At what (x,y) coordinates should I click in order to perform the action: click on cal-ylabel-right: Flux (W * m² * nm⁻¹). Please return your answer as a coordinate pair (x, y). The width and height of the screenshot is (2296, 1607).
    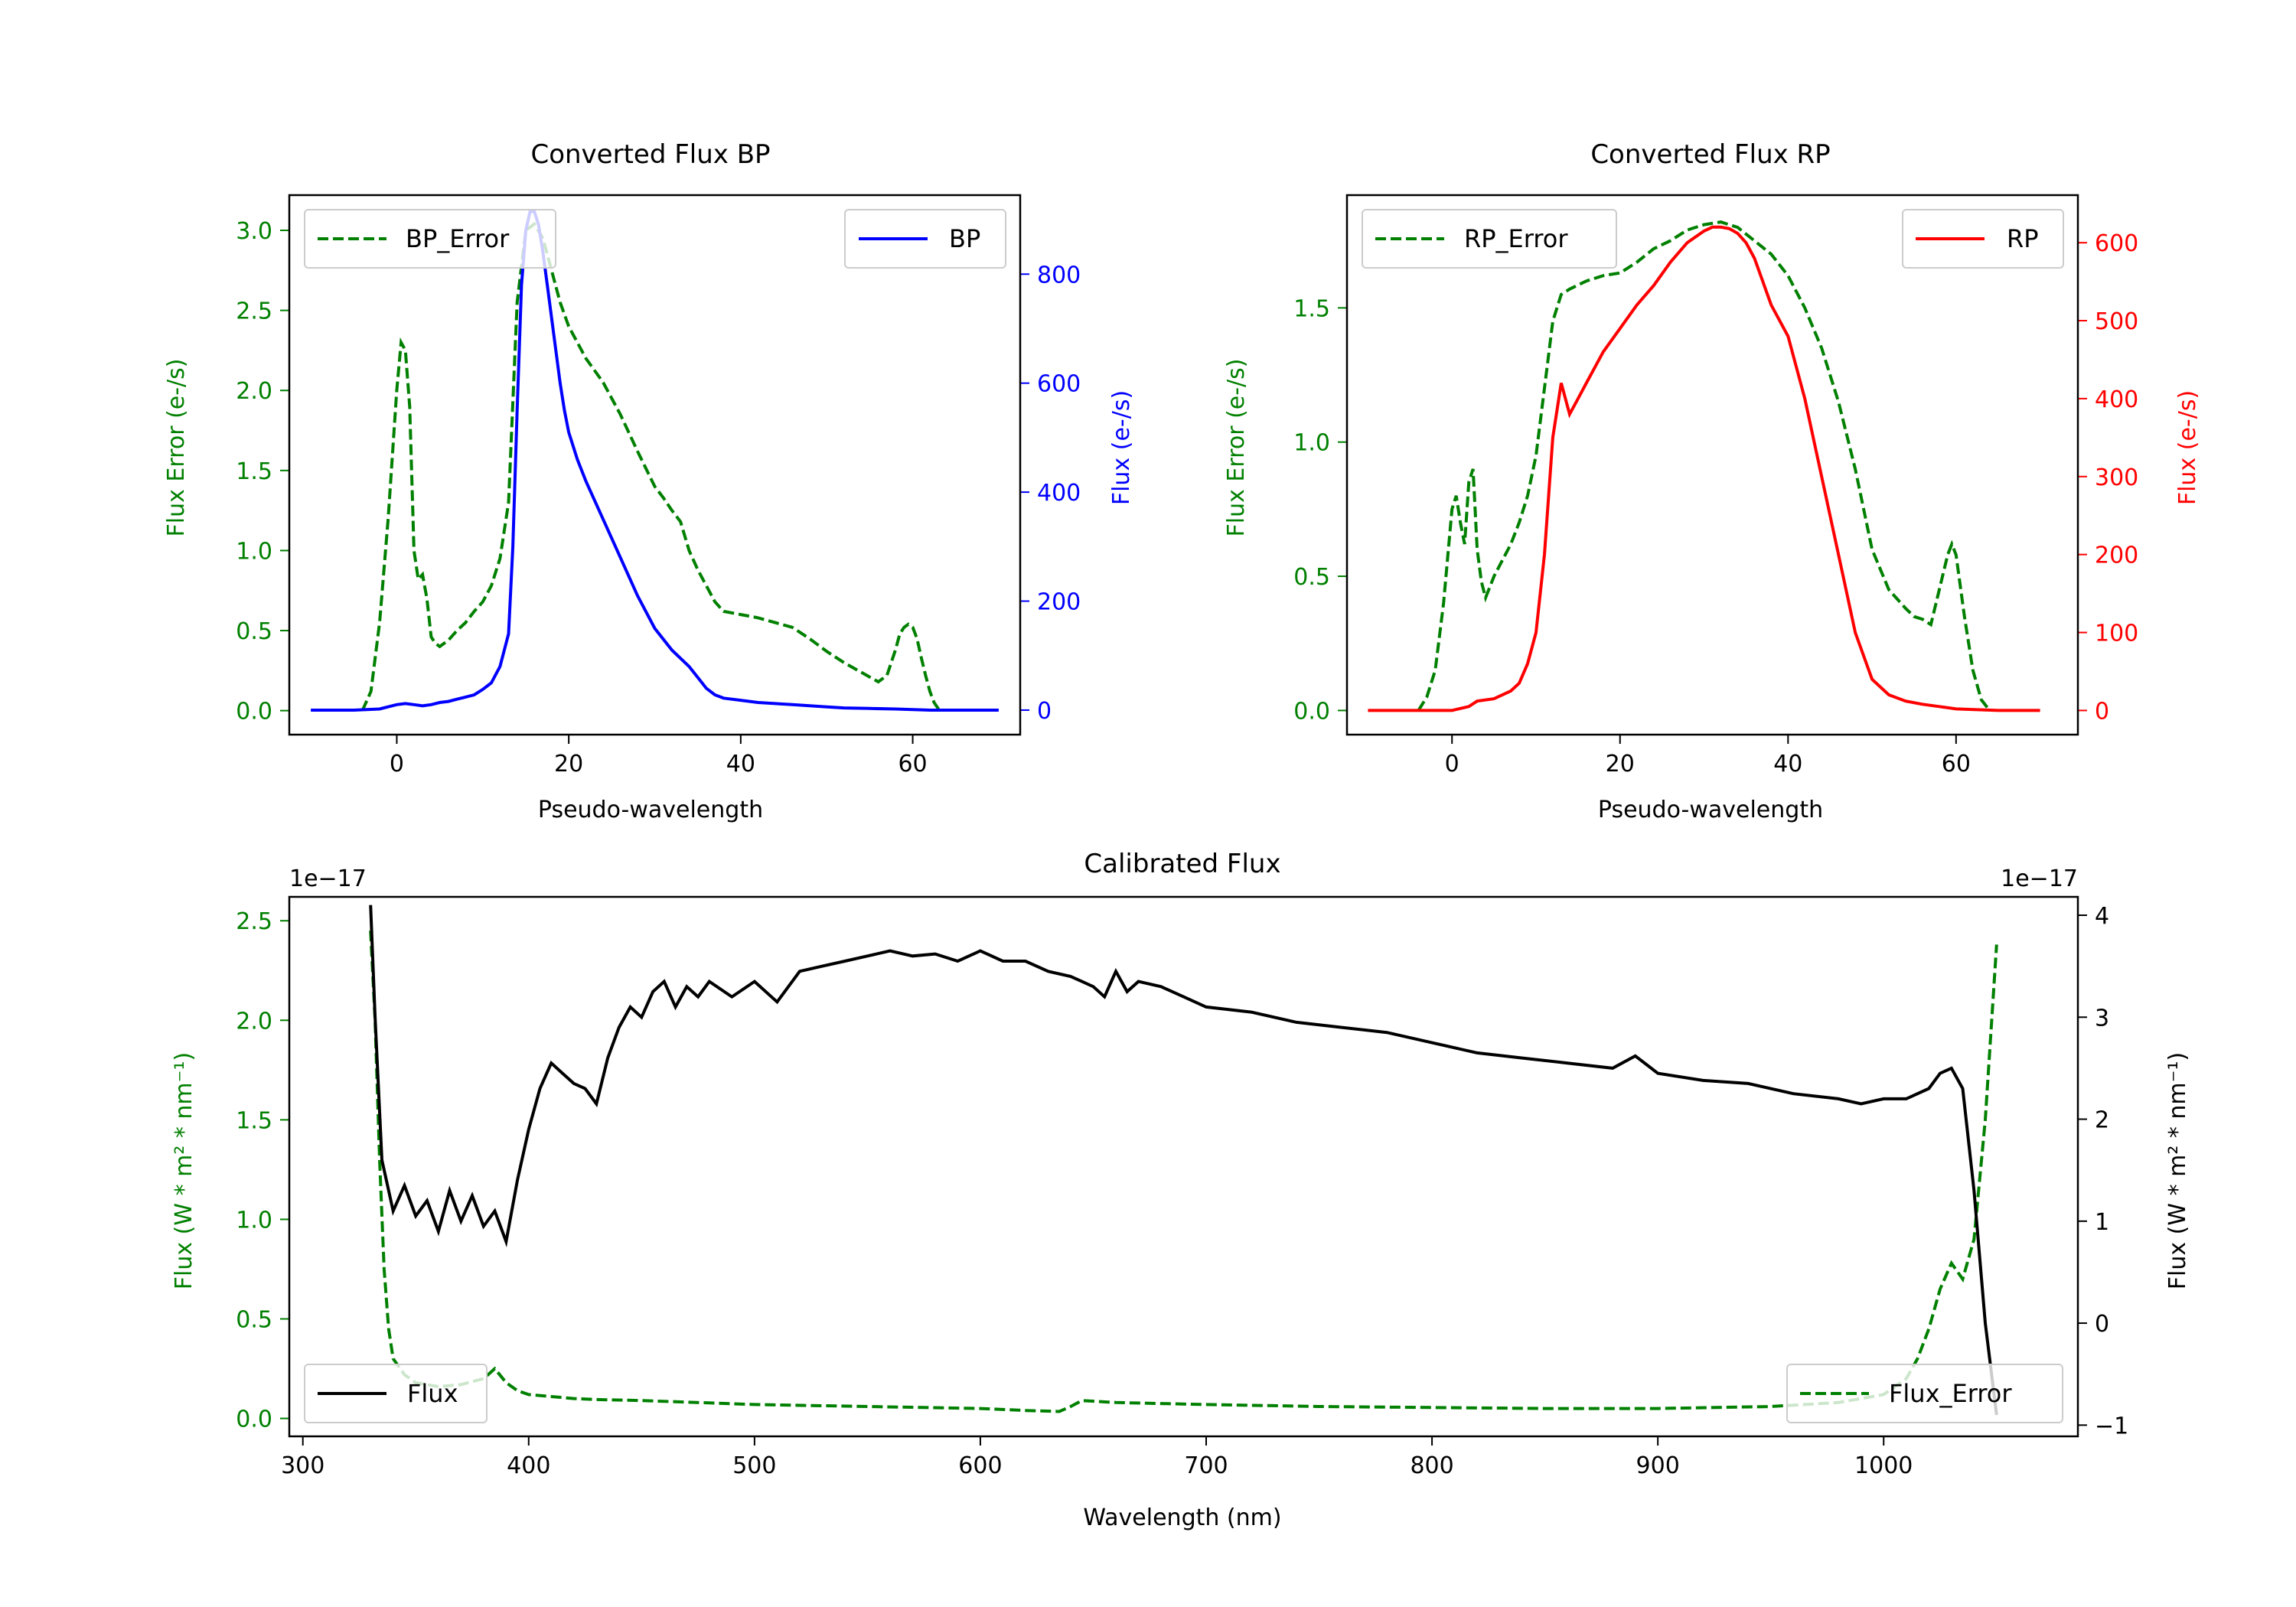
    Looking at the image, I should click on (2177, 1170).